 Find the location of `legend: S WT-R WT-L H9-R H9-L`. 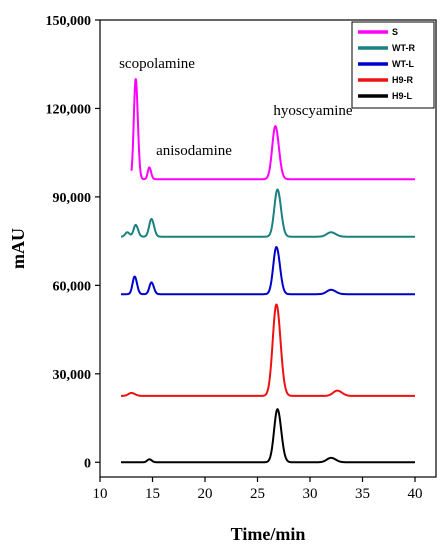

legend: S WT-R WT-L H9-R H9-L is located at coordinates (393, 65).